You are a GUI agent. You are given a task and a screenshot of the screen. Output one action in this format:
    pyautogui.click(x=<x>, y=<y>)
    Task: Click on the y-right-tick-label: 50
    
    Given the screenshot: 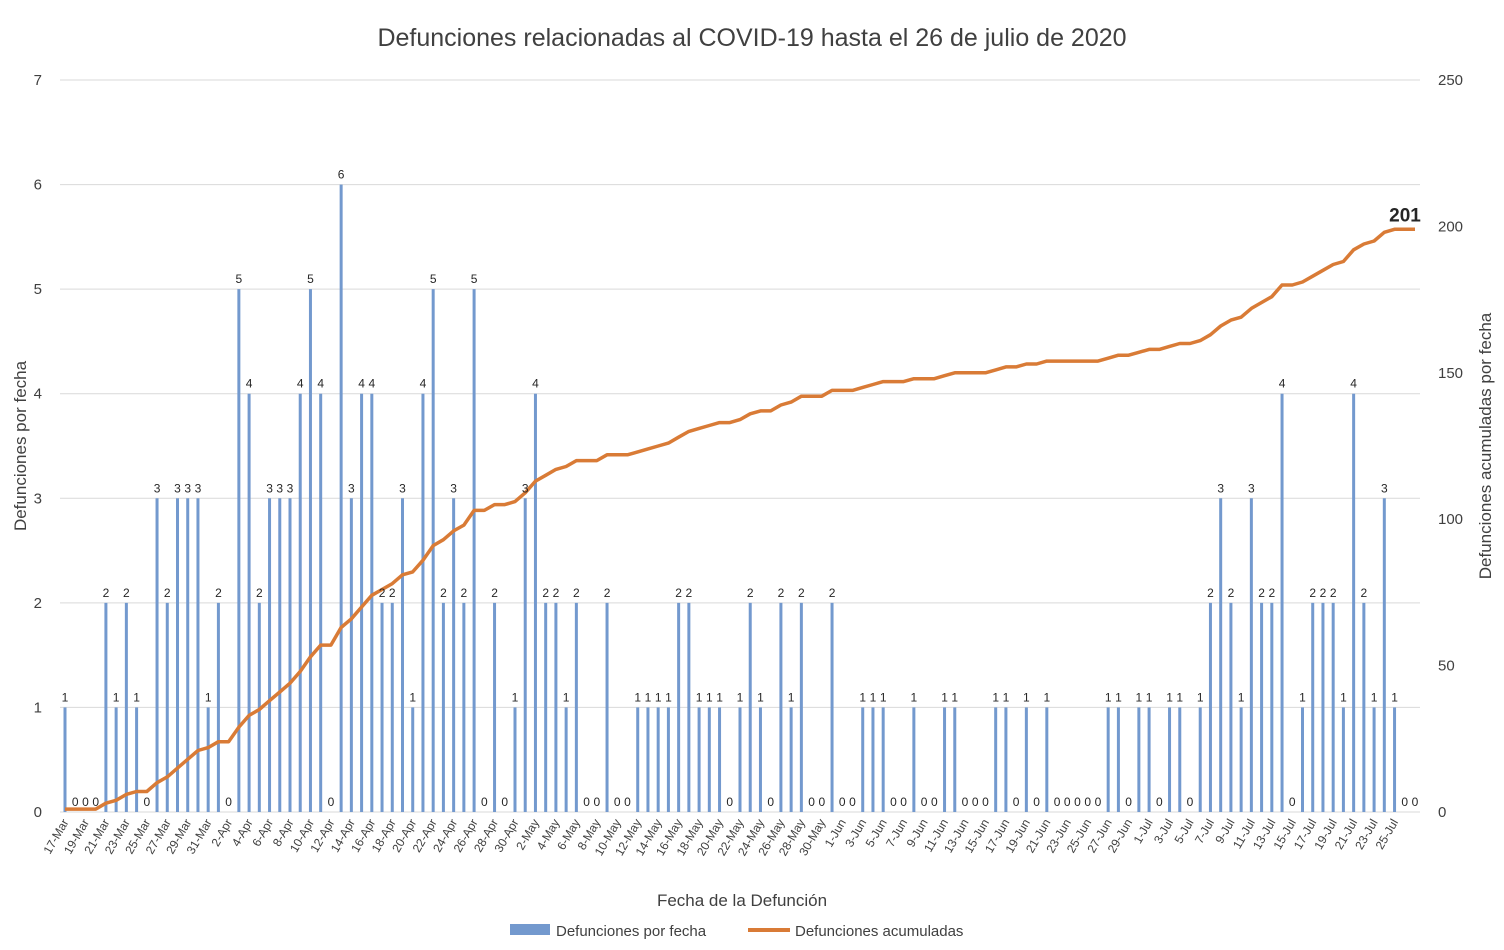 What is the action you would take?
    pyautogui.click(x=1446, y=666)
    